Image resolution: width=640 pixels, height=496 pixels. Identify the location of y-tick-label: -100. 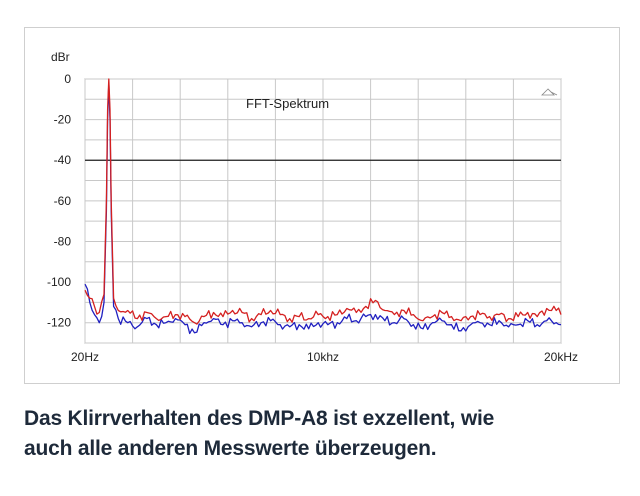
(59, 282).